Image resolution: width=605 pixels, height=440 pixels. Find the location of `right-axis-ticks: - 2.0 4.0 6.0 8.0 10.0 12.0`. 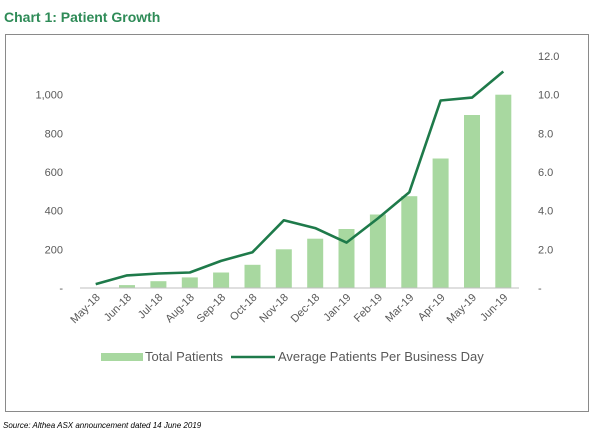

right-axis-ticks: - 2.0 4.0 6.0 8.0 10.0 12.0 is located at coordinates (548, 173).